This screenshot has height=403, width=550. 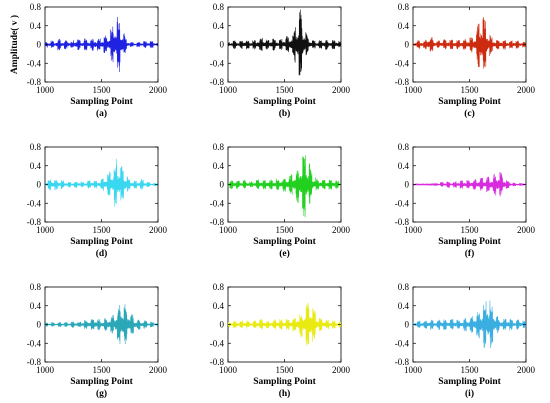 I want to click on panel-label: (i), so click(x=469, y=393).